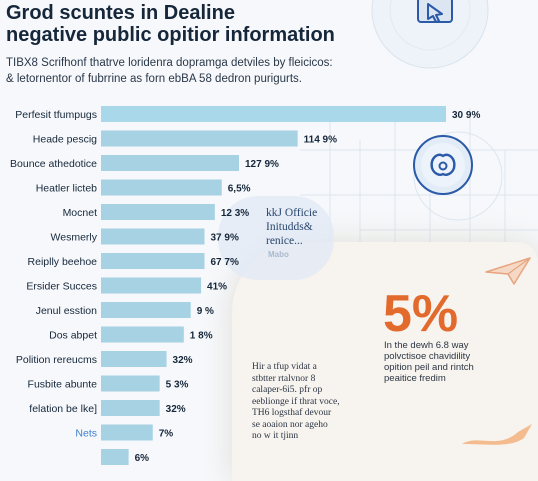 This screenshot has width=538, height=481. Describe the element at coordinates (415, 378) in the screenshot. I see `right-note-line-4: peaitice fredim` at that location.